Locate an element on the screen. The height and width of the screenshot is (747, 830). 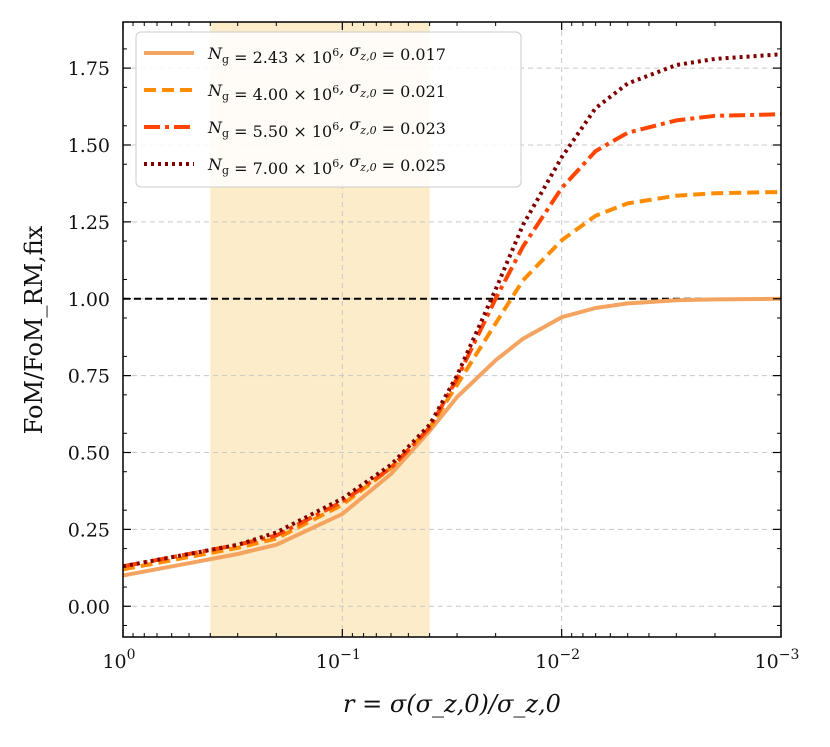
legend-label-2: Ng = 4.00 × 106, σz,0 = 0.021 is located at coordinates (326, 91).